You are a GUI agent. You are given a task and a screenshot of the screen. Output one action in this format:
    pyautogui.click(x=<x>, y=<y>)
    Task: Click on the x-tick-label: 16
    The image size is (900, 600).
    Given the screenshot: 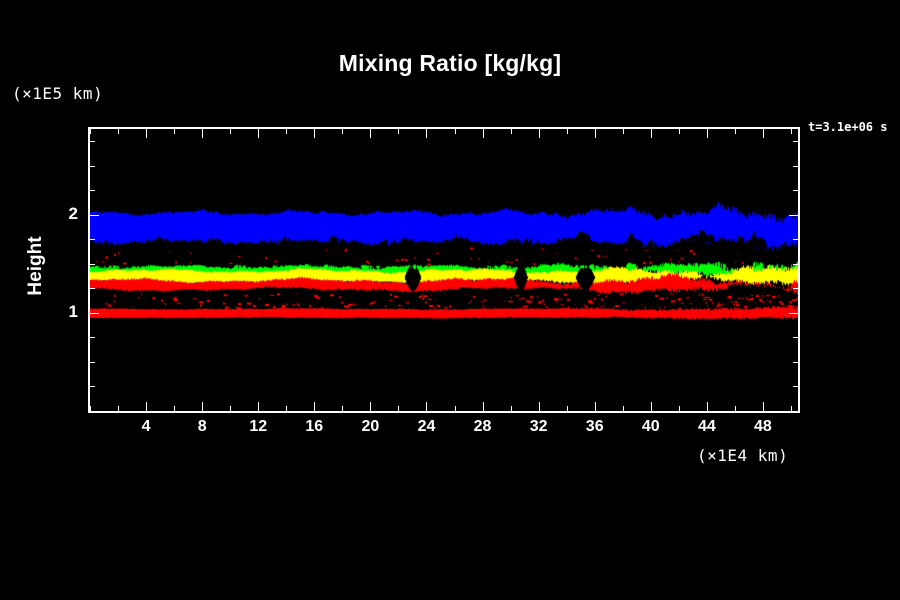 What is the action you would take?
    pyautogui.click(x=314, y=426)
    